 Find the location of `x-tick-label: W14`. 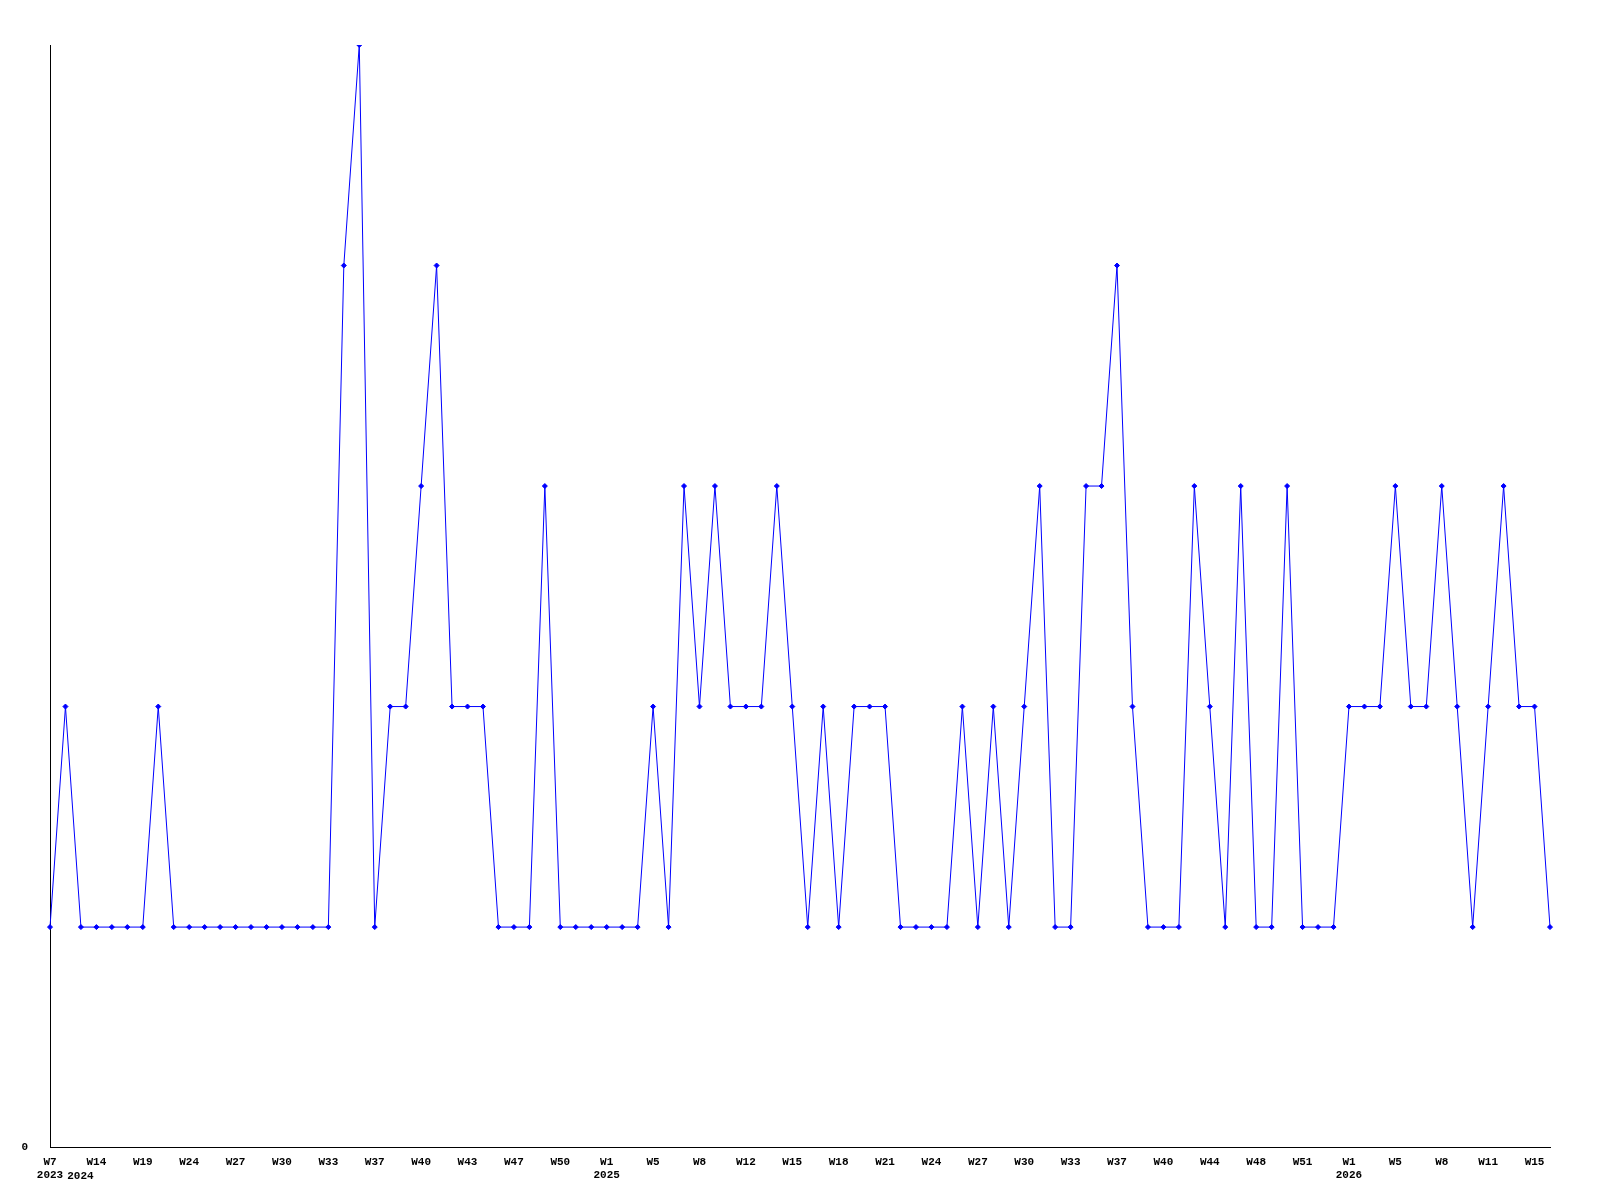

x-tick-label: W14 is located at coordinates (96, 1161).